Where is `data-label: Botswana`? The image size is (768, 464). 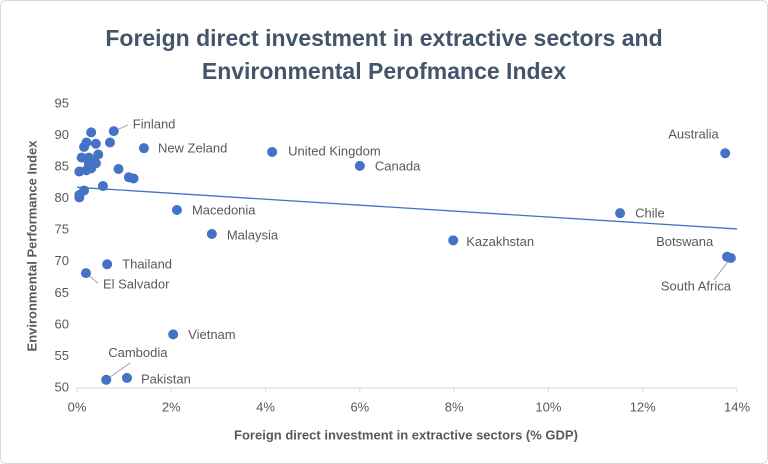 data-label: Botswana is located at coordinates (685, 241).